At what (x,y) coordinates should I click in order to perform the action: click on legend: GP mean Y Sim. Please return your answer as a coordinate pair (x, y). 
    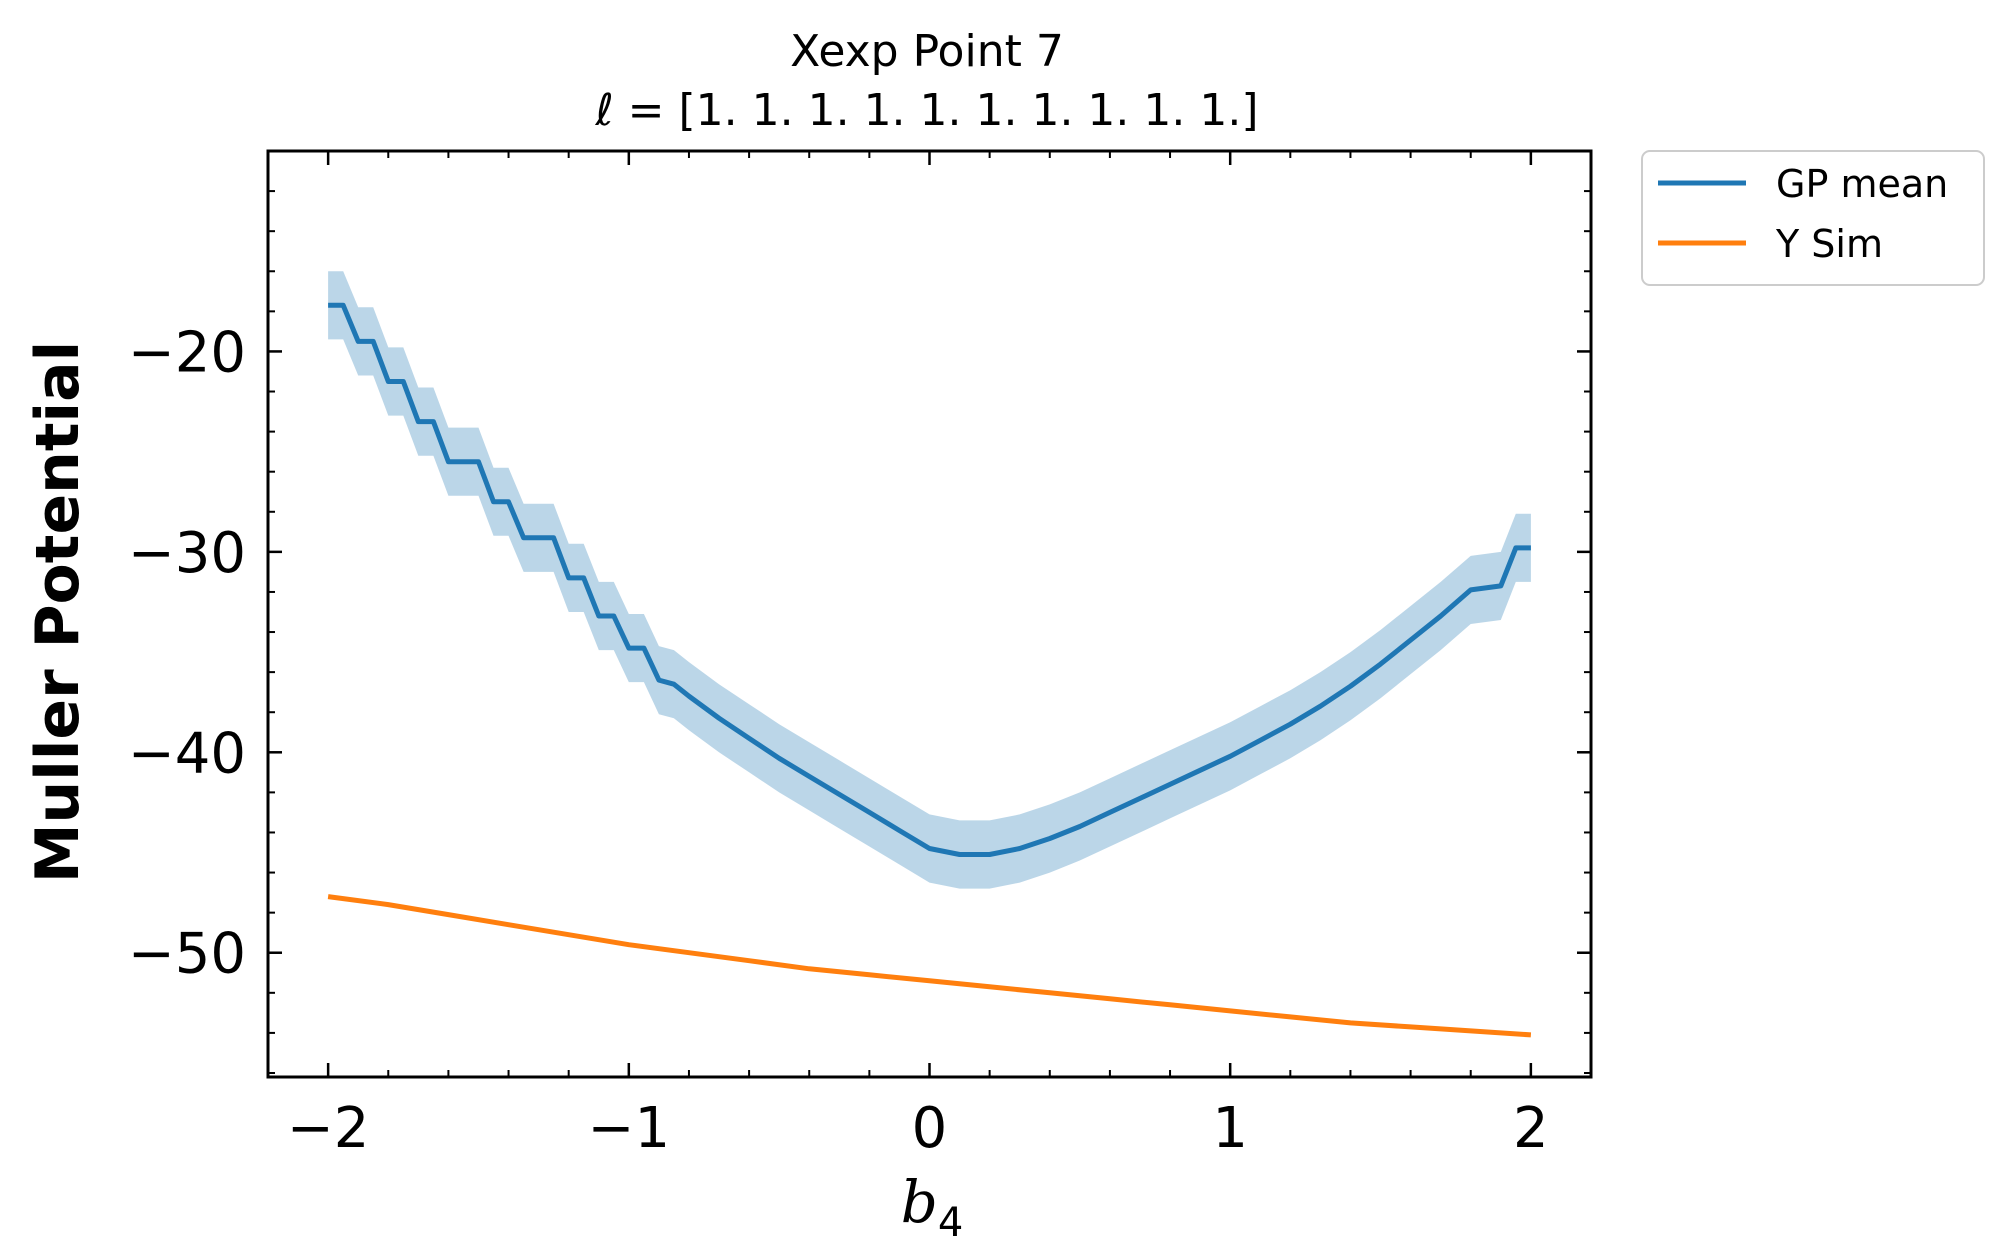
    Looking at the image, I should click on (1813, 218).